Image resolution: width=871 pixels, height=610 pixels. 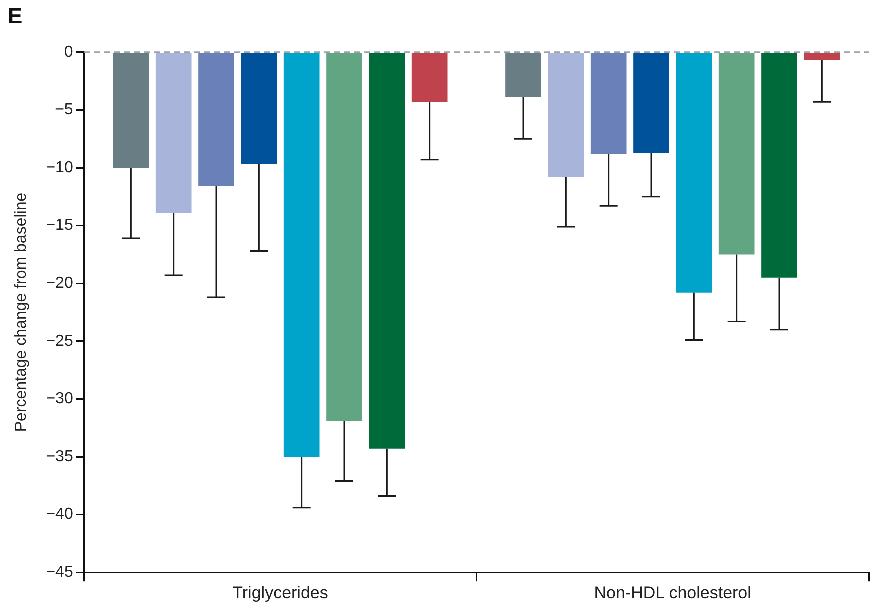 I want to click on y-tick-label: −30, so click(x=60, y=399).